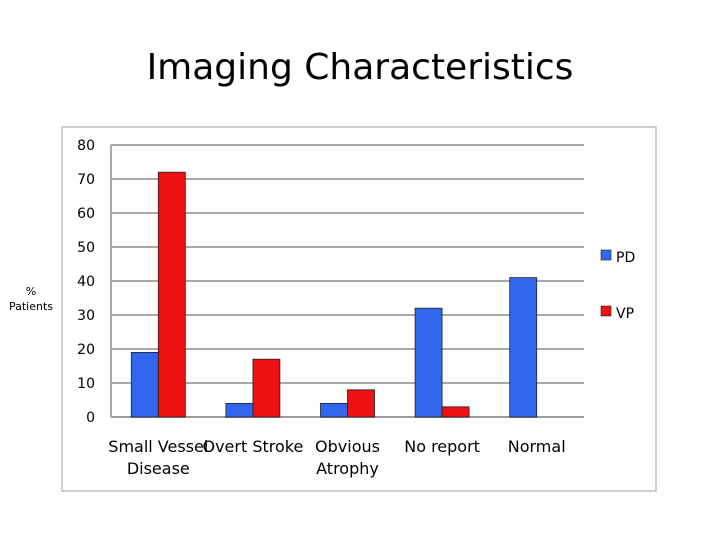 This screenshot has width=720, height=540. Describe the element at coordinates (86, 180) in the screenshot. I see `y-tick-label-70: 70` at that location.